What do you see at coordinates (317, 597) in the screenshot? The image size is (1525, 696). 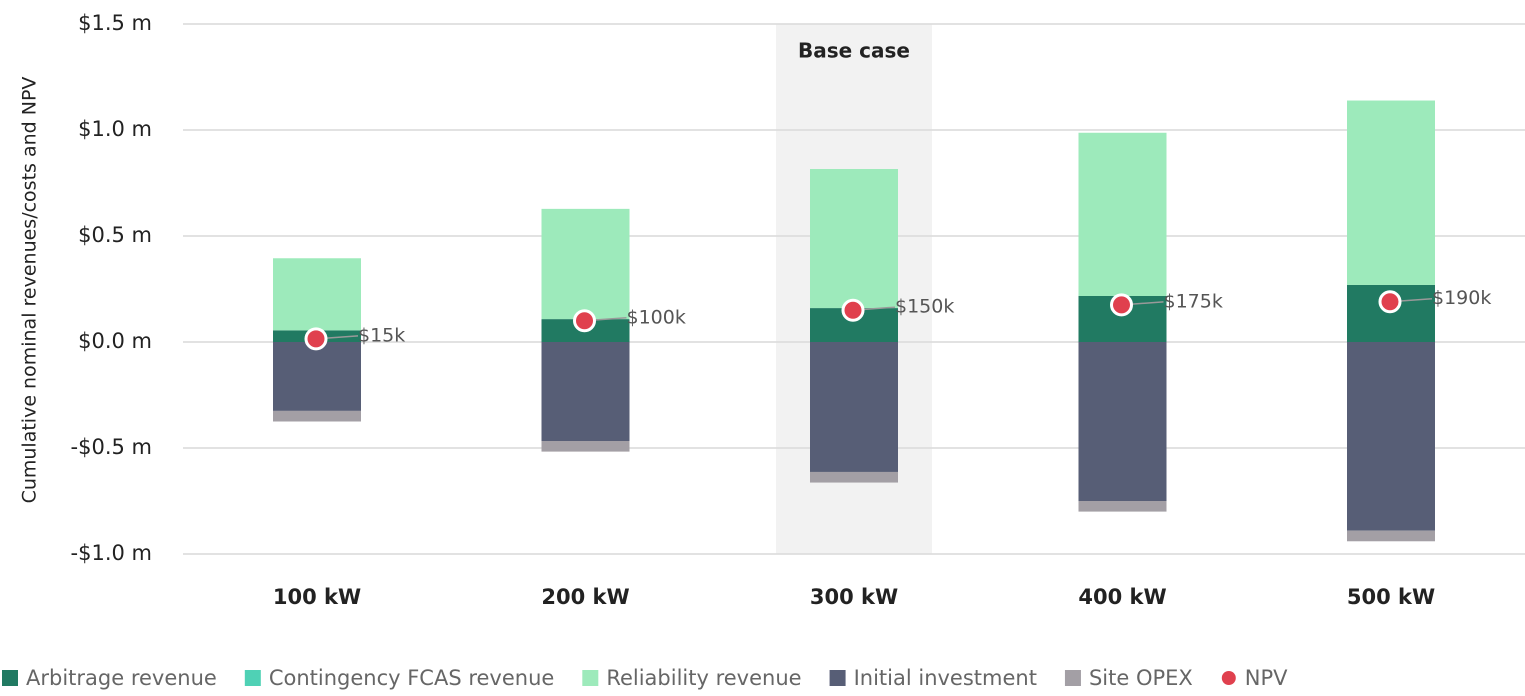 I see `x-tick-label: 100 kW` at bounding box center [317, 597].